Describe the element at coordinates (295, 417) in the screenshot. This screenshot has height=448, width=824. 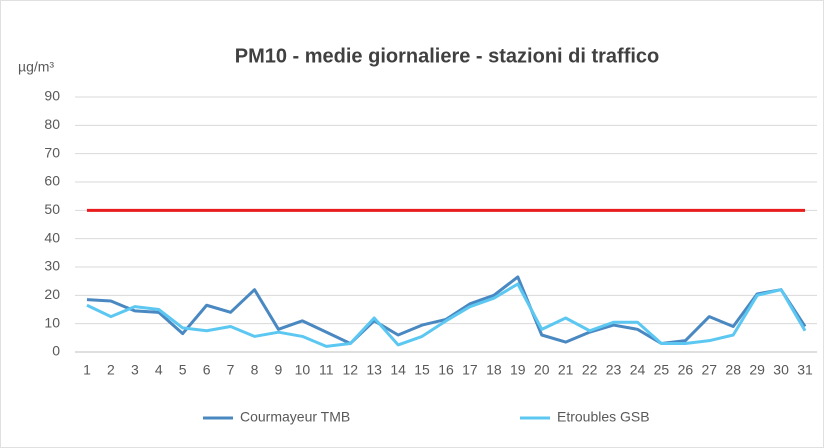
I see `legend-label: Courmayeur TMB` at that location.